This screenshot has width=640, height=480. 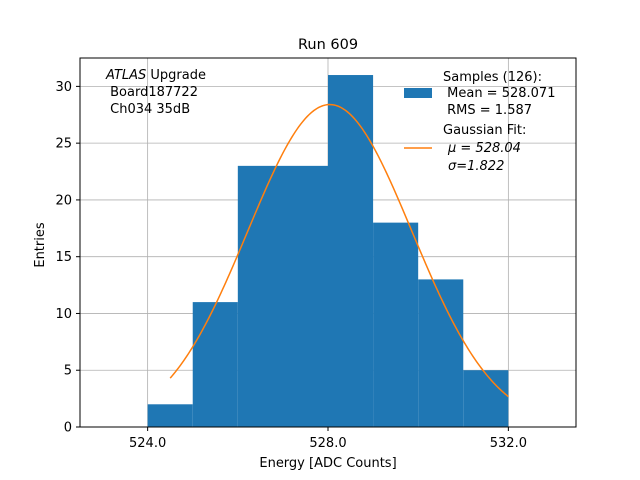 I want to click on y-tick-label: 25, so click(x=63, y=144).